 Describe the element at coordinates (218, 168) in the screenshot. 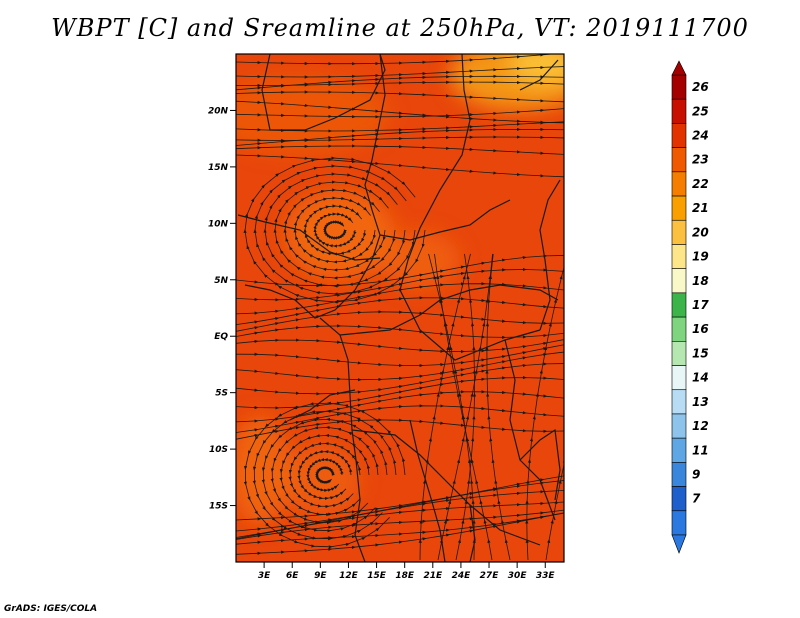

I see `y-tick-label: 15N` at that location.